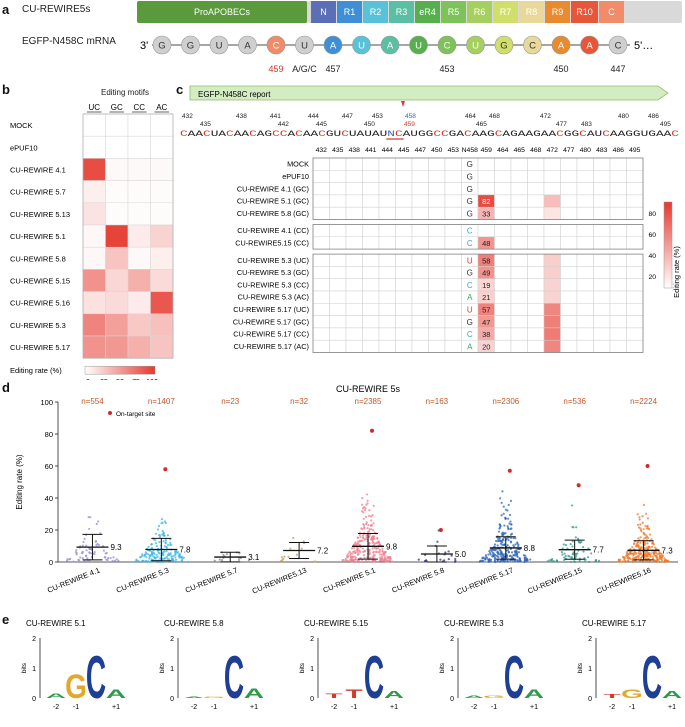  I want to click on n458-base: A, so click(470, 346).